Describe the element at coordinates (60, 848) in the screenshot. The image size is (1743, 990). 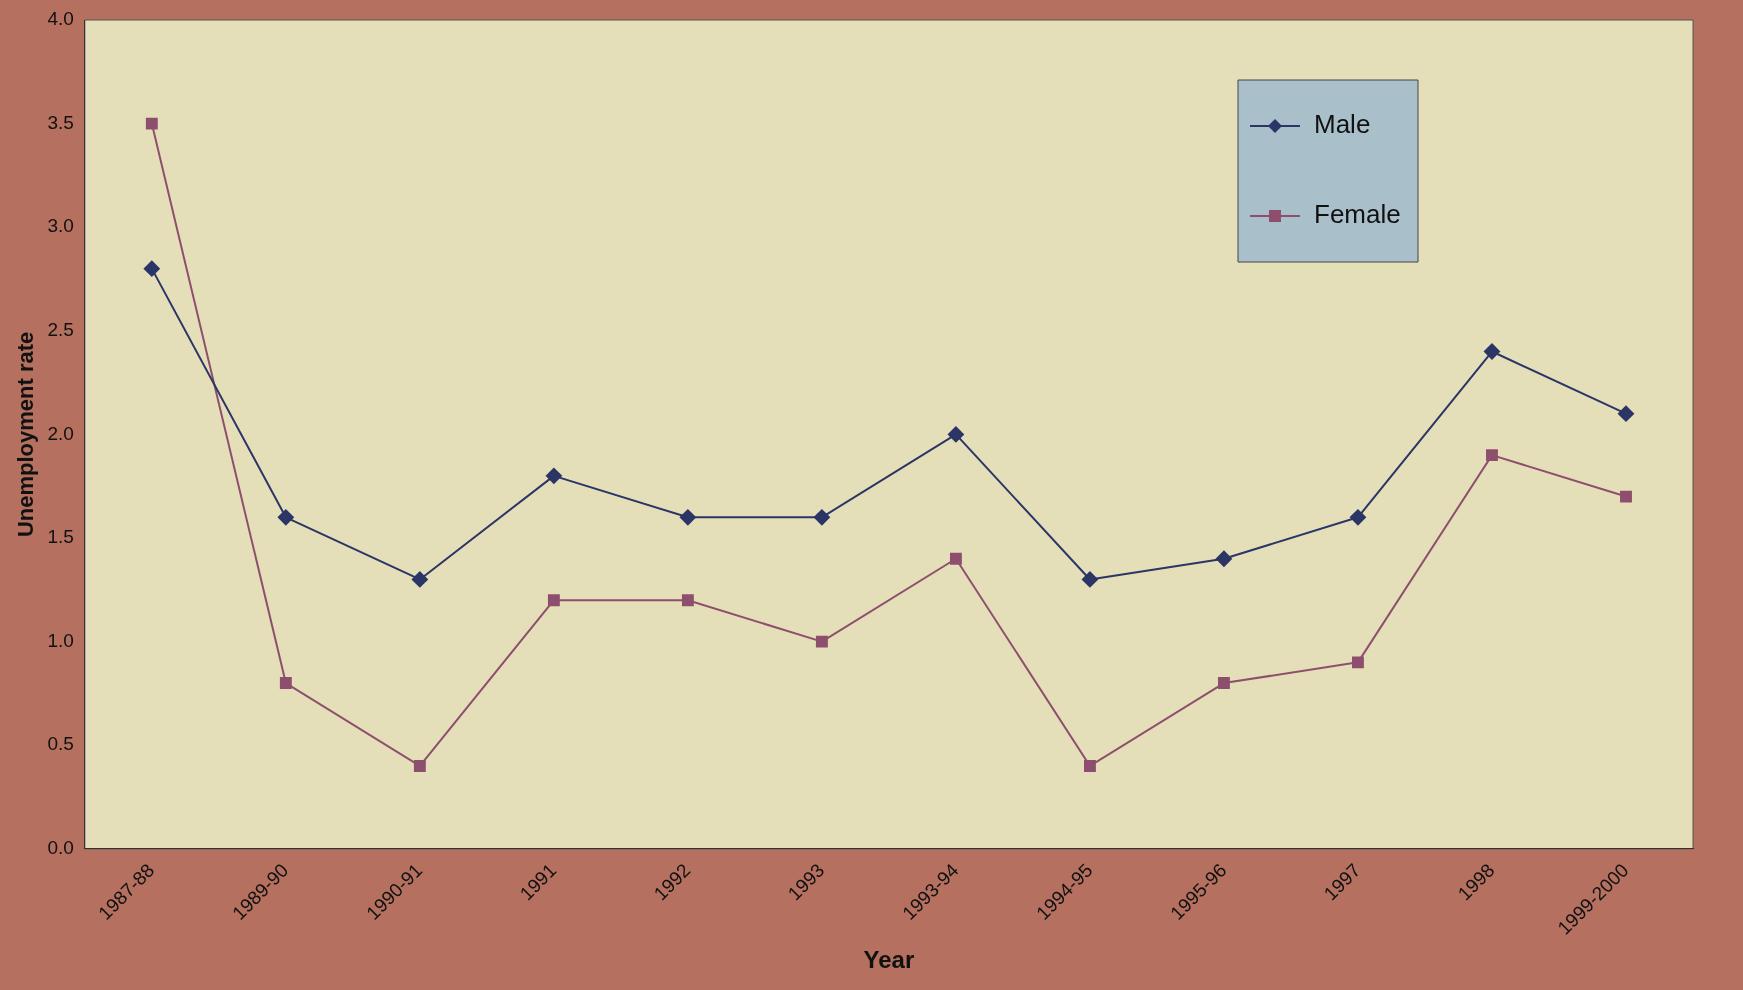
I see `y-tick-label: 0.0` at that location.